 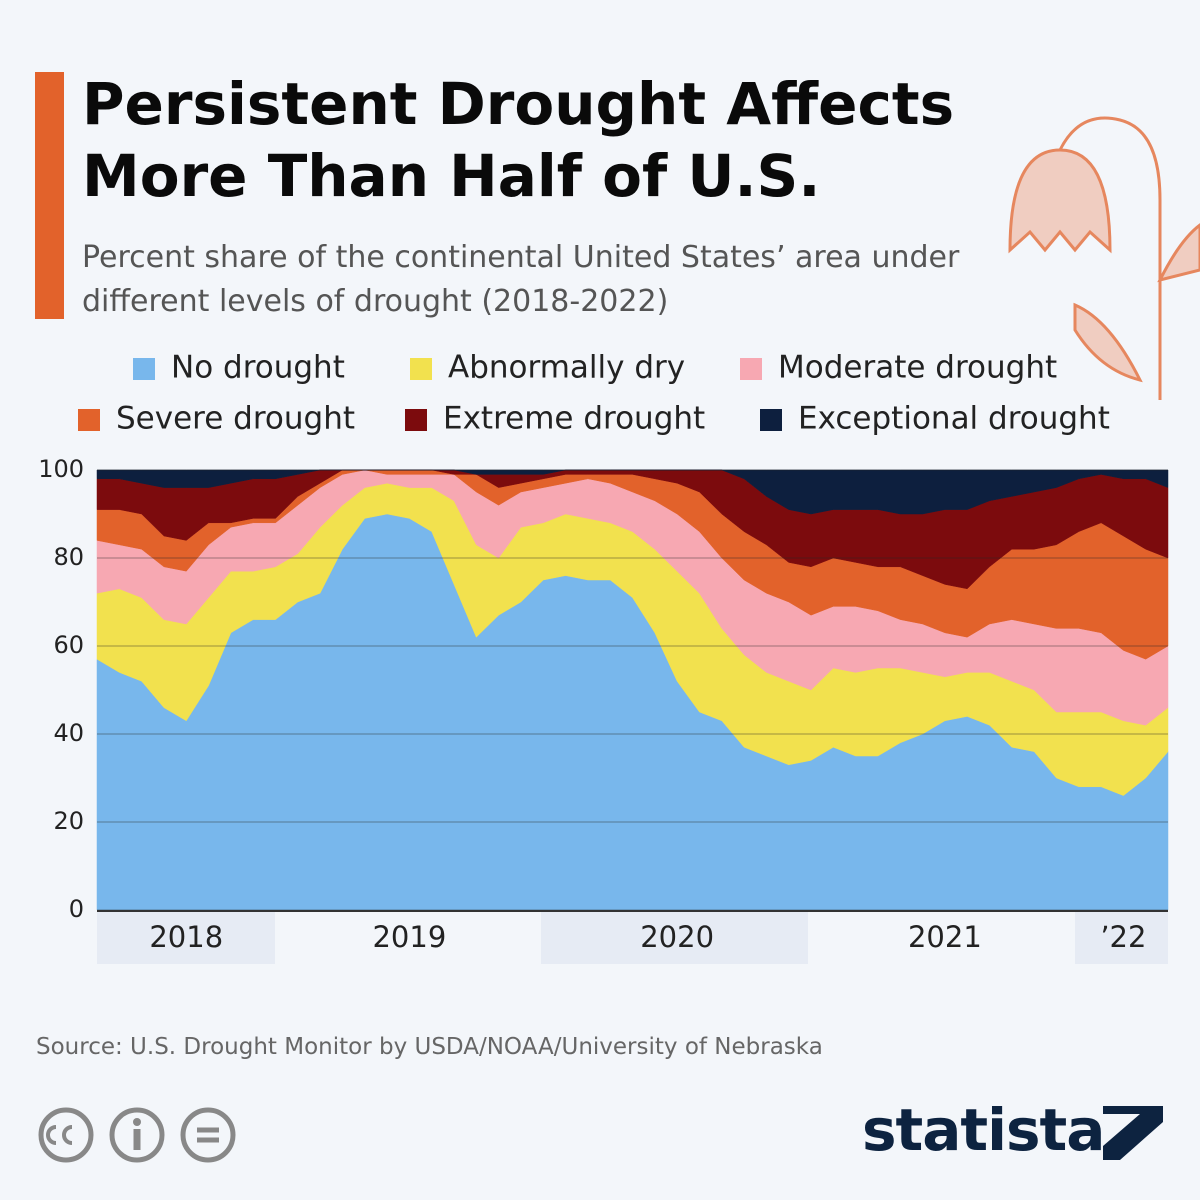 I want to click on legend-label: Extreme drought, so click(x=574, y=419).